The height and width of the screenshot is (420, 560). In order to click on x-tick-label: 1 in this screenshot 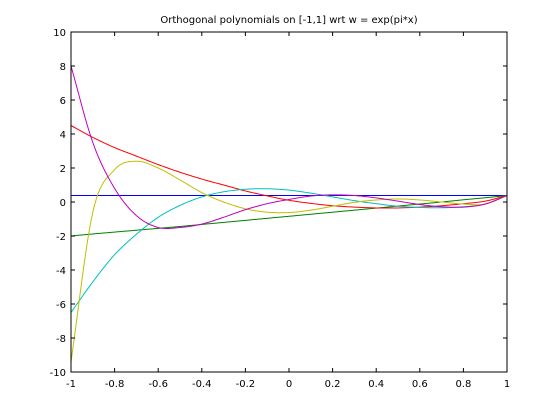, I will do `click(507, 384)`.